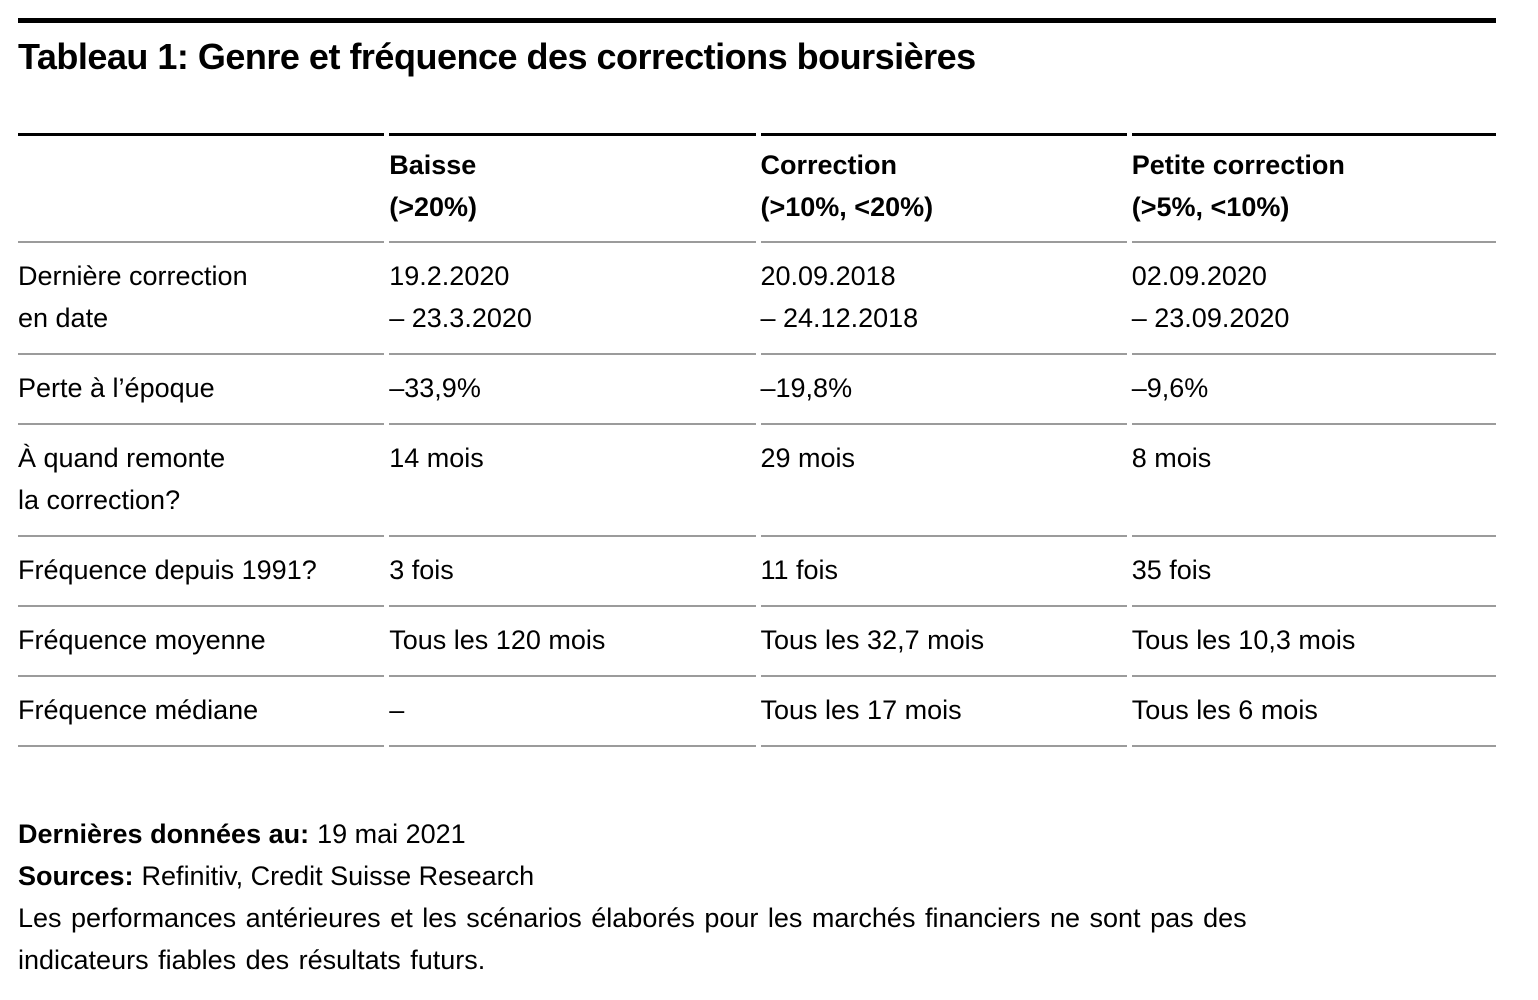 The width and height of the screenshot is (1538, 1000). Describe the element at coordinates (1313, 390) in the screenshot. I see `cell-value: –9,6%` at that location.